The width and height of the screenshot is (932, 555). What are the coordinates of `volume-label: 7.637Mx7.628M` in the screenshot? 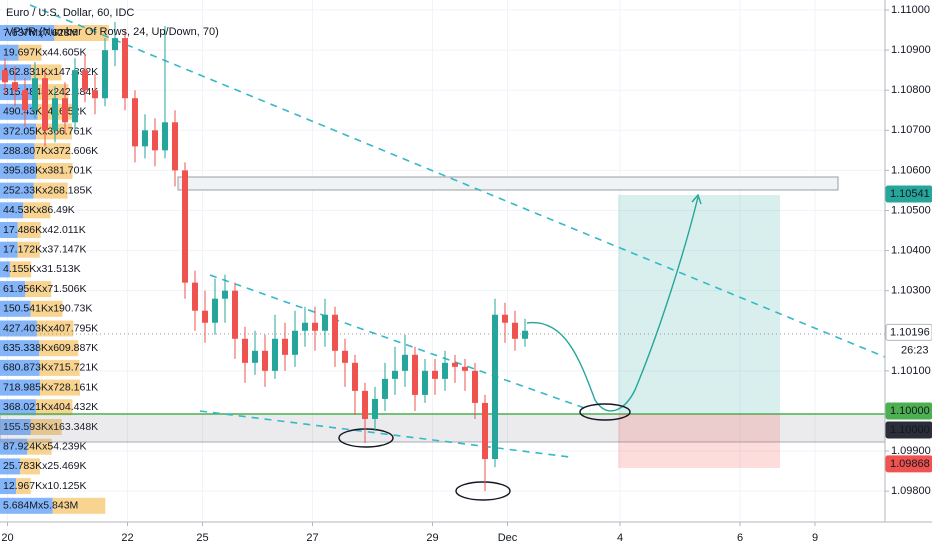 It's located at (40, 33).